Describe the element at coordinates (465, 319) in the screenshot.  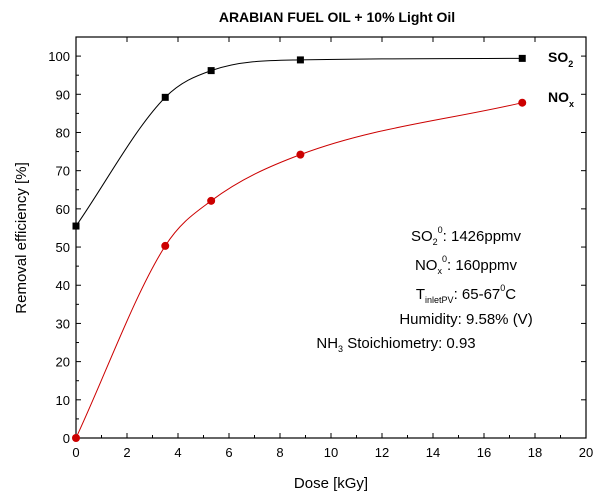
I see `annotation-humidity: Humidity: 9.58% (V)` at that location.